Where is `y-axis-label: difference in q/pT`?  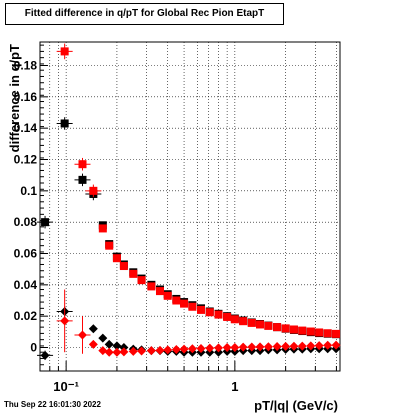 y-axis-label: difference in q/pT is located at coordinates (14, 98).